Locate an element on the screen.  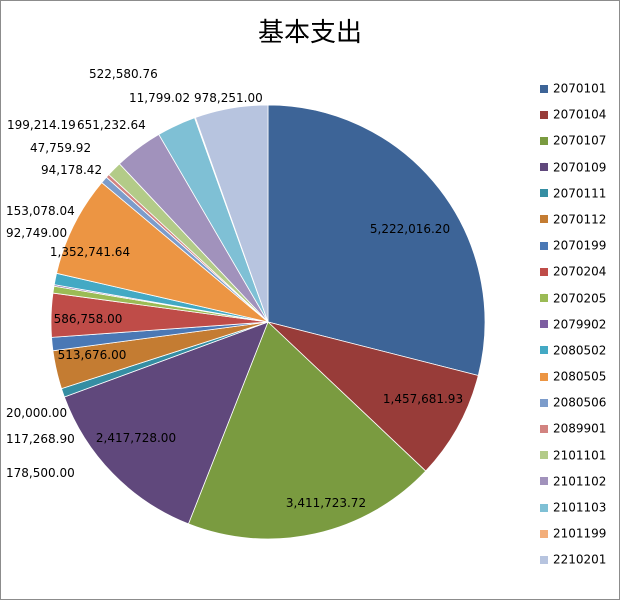
legend-label: 2070204 is located at coordinates (580, 271).